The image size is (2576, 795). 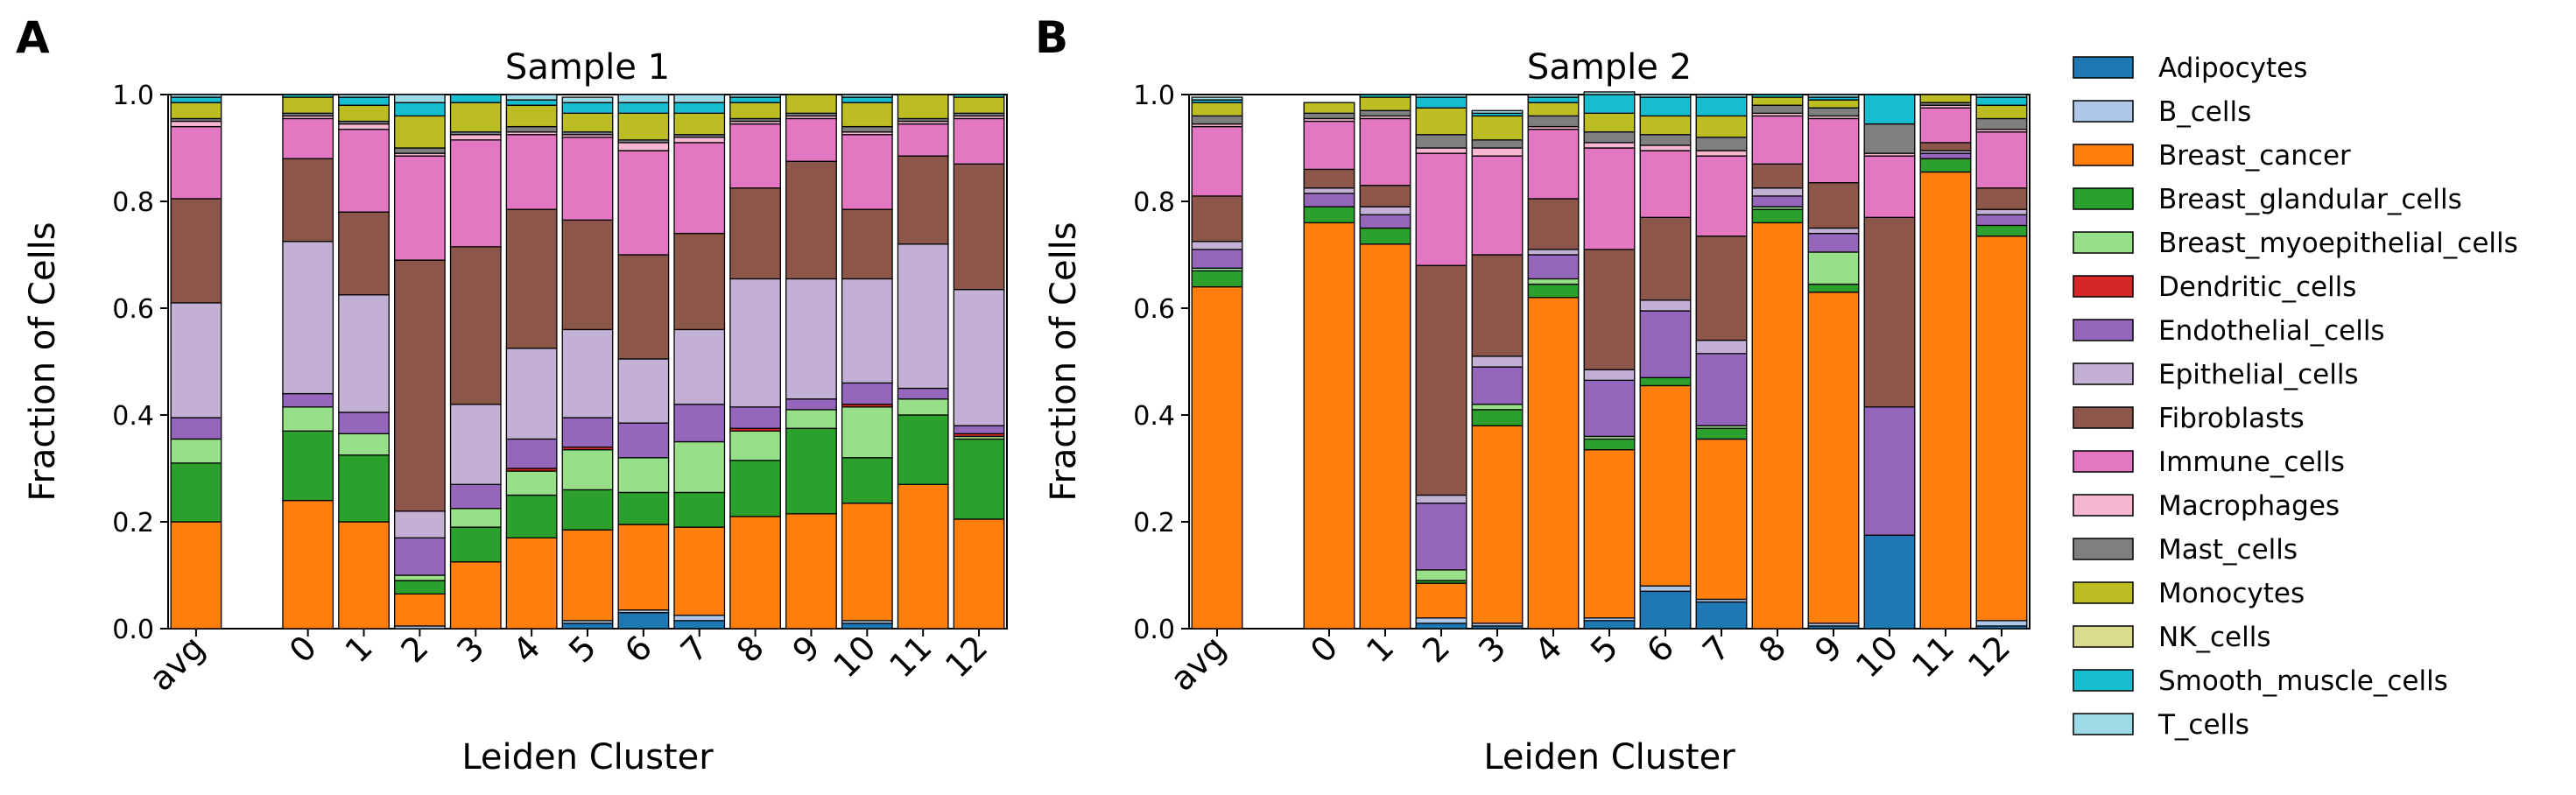 What do you see at coordinates (1154, 202) in the screenshot?
I see `y-tick-label: 0.8` at bounding box center [1154, 202].